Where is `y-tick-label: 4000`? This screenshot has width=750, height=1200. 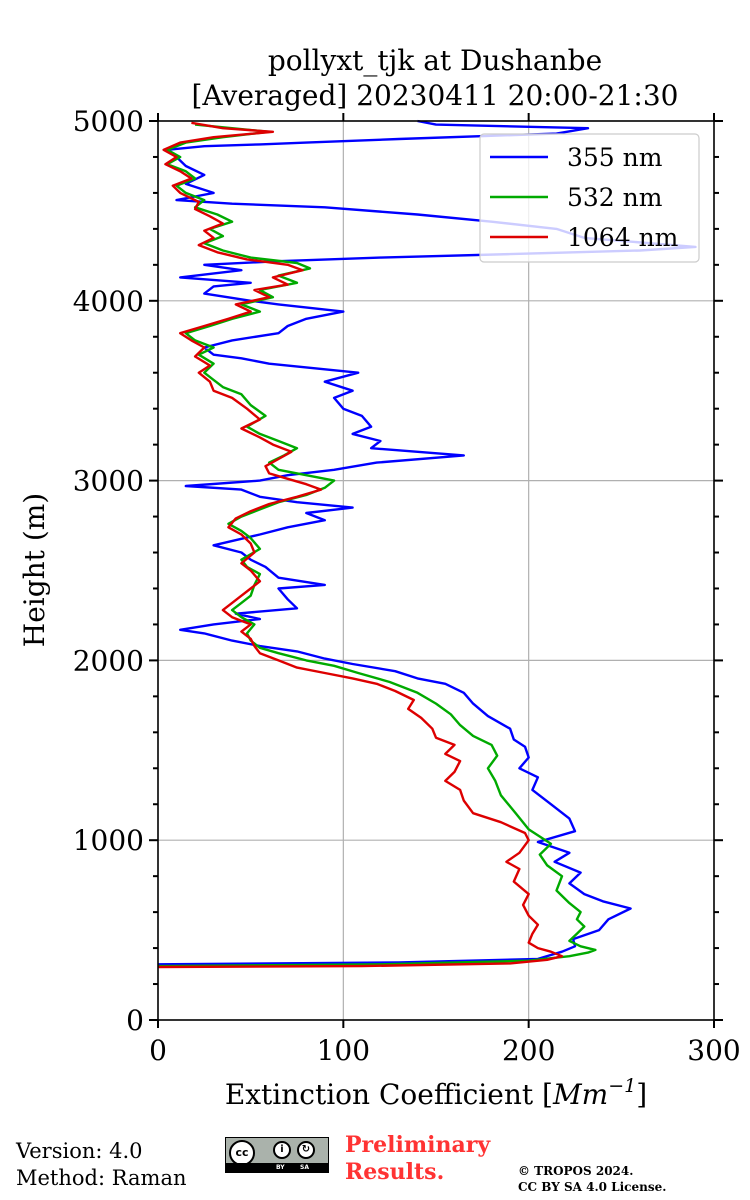
y-tick-label: 4000 is located at coordinates (108, 301).